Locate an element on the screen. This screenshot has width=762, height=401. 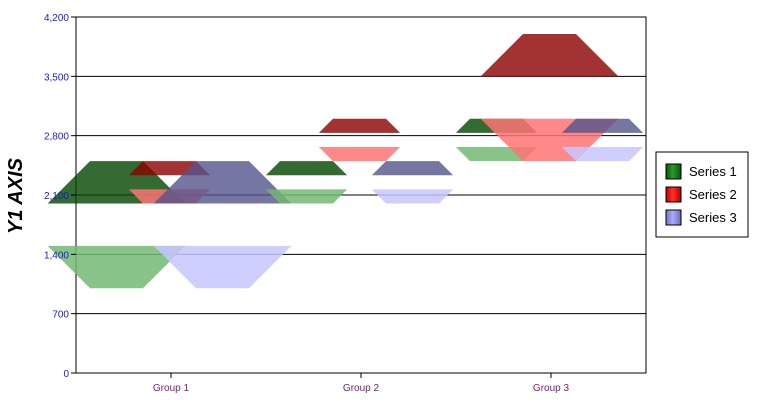
y-tick-label: 2,100 is located at coordinates (56, 196).